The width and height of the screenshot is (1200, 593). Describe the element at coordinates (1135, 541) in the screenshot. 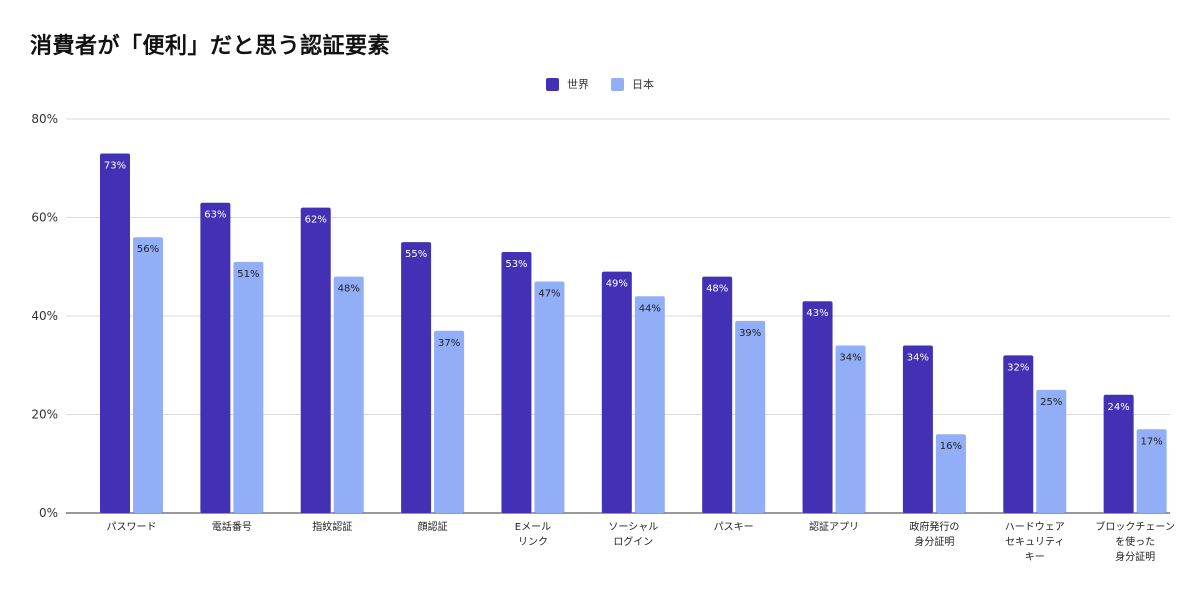

I see `x-tick-label: を使った` at that location.